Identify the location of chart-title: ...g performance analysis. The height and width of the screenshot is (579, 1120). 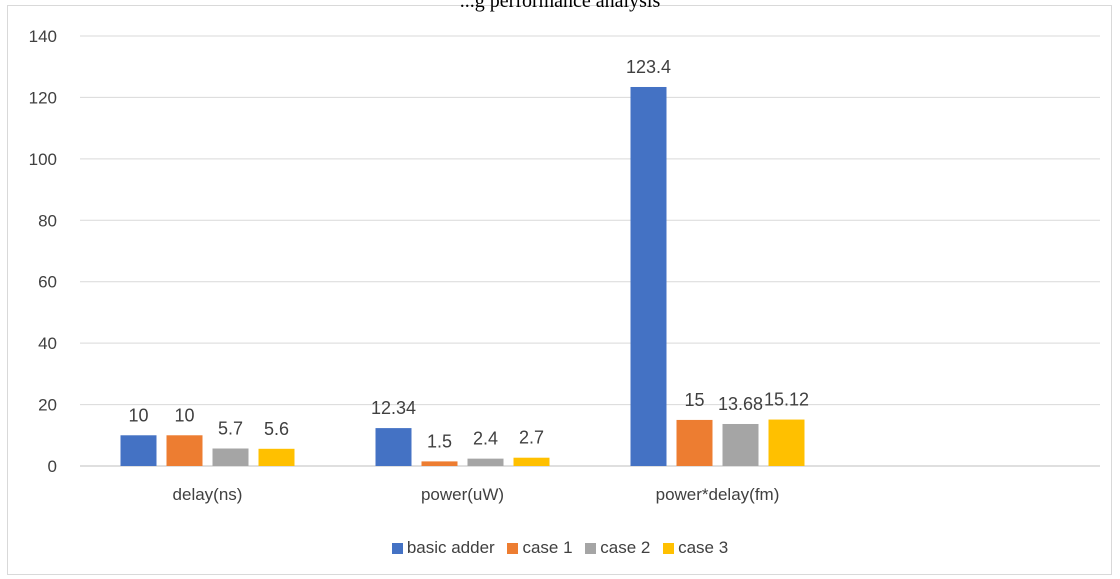
(560, 6).